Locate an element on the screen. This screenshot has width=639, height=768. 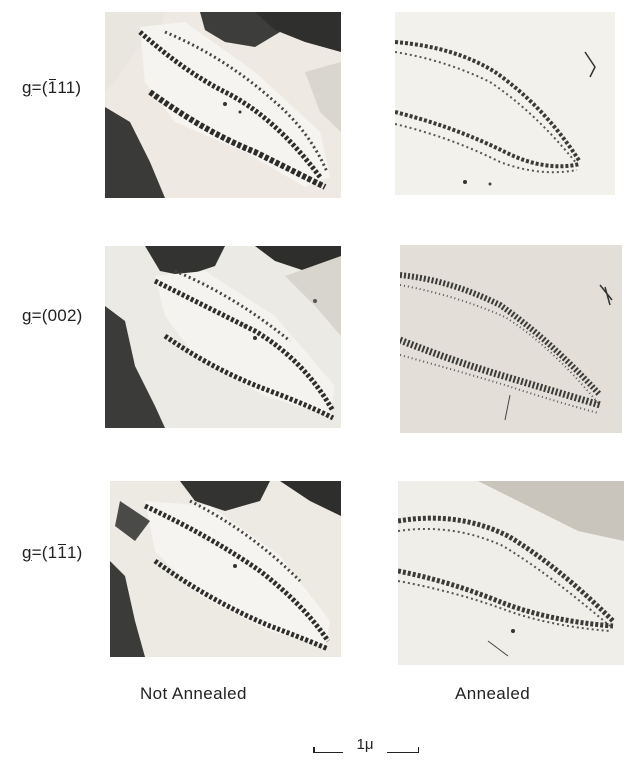
micrograph-annealed-row1 is located at coordinates (505, 103).